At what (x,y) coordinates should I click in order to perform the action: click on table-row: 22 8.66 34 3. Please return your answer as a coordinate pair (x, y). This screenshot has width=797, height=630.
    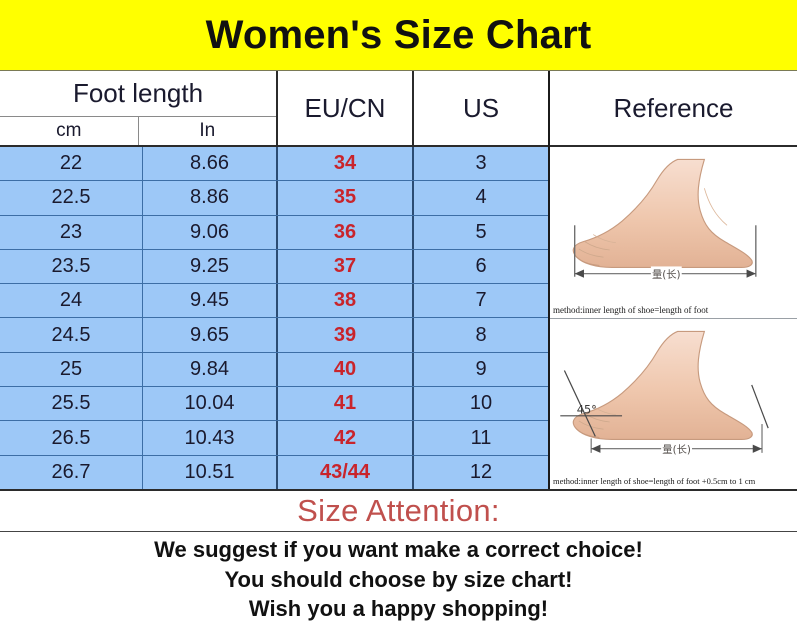
    Looking at the image, I should click on (274, 164).